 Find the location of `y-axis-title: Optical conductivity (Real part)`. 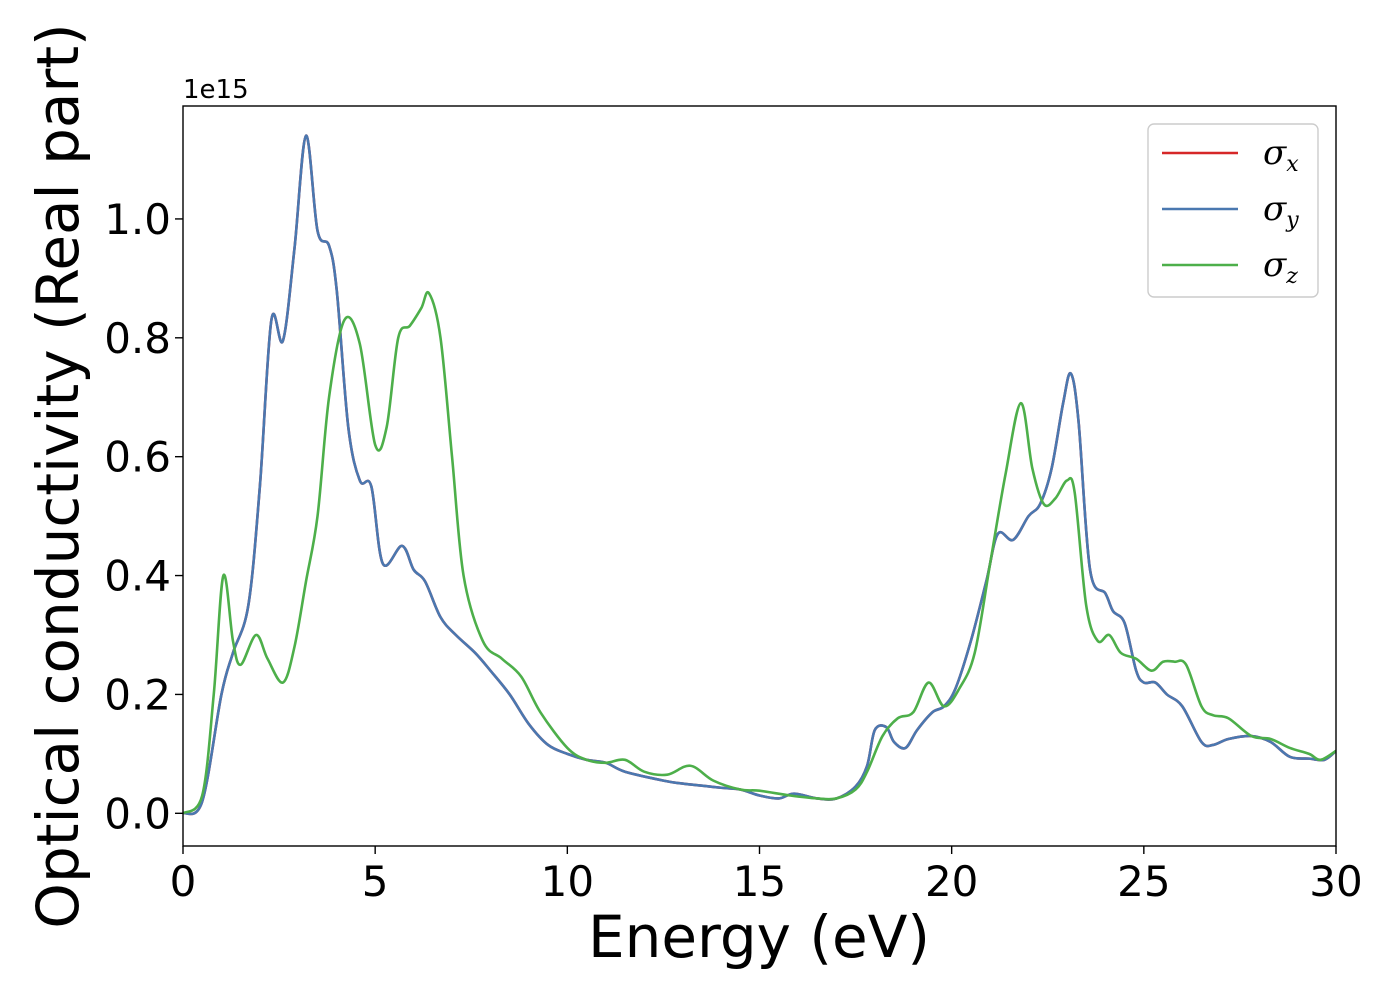

y-axis-title: Optical conductivity (Real part) is located at coordinates (58, 475).